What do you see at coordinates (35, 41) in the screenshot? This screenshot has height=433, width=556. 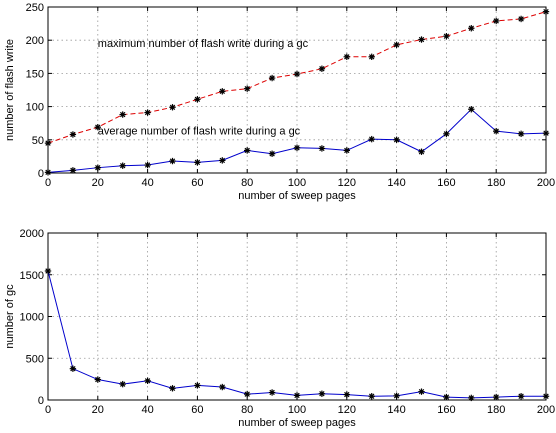 I see `y-tick-label: 200` at bounding box center [35, 41].